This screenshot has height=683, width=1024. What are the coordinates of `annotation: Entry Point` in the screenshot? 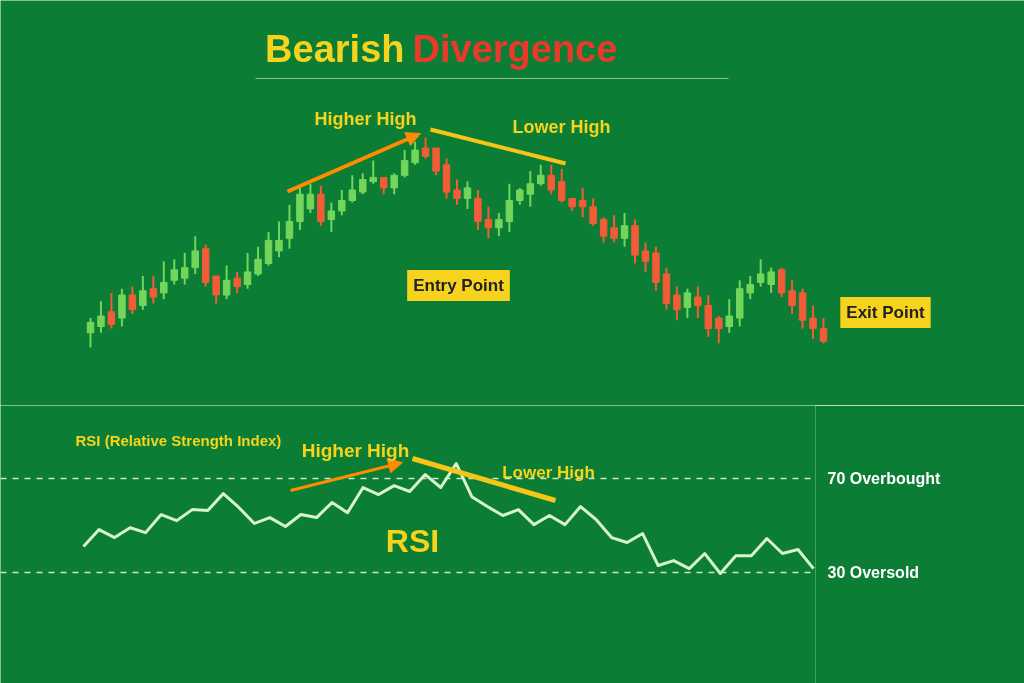 It's located at (459, 285).